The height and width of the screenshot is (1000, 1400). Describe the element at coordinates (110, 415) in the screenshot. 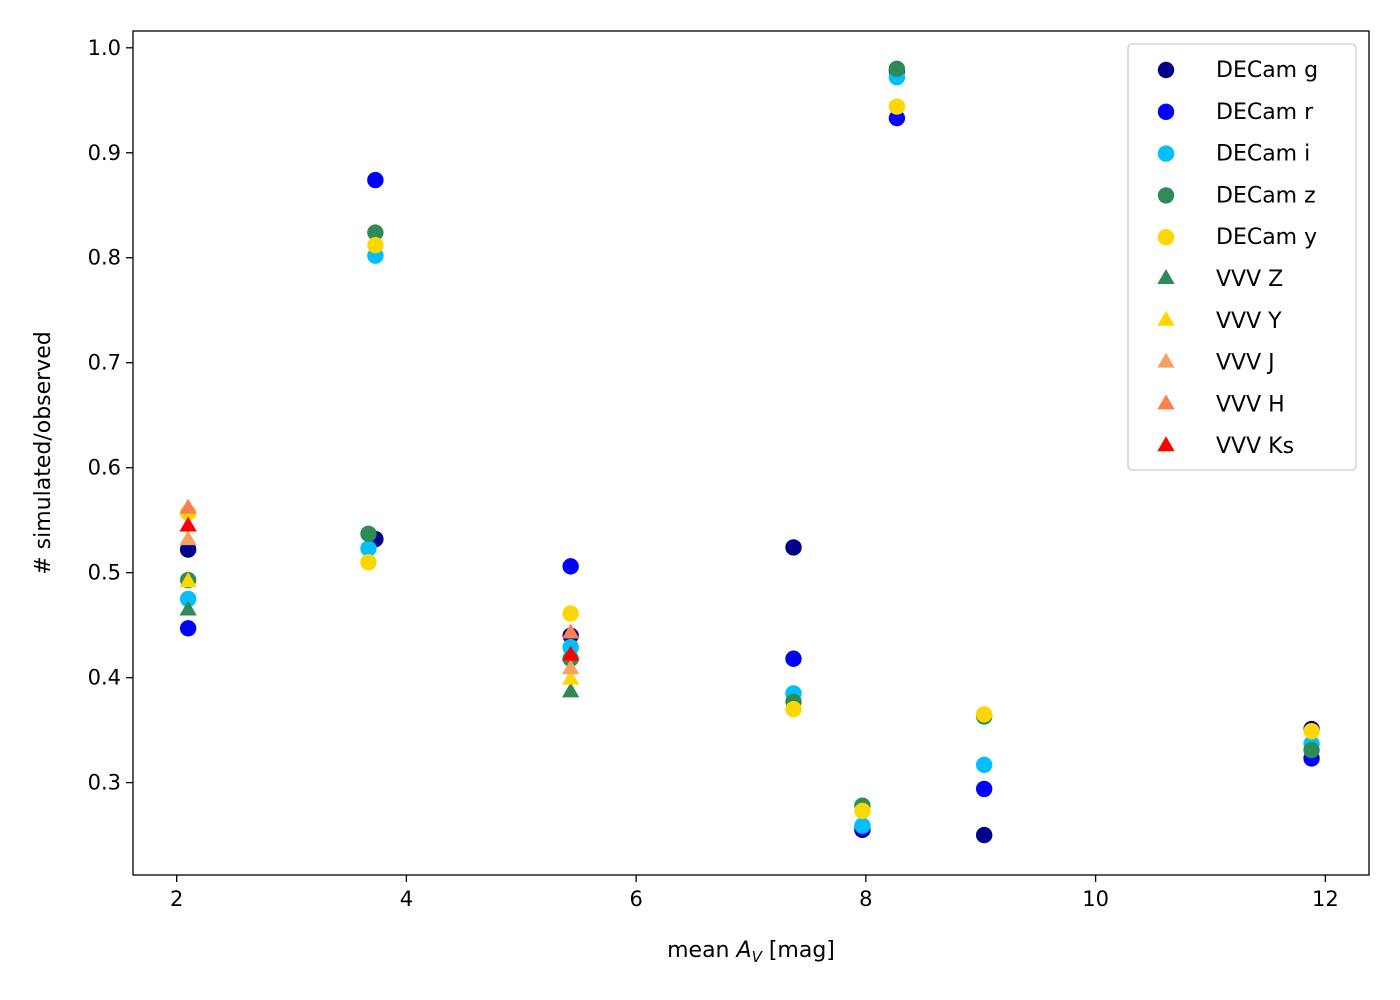

I see `y-axis: 0.3 0.4 0.5 0.6 0.7 0.8 0.9 1.0` at that location.